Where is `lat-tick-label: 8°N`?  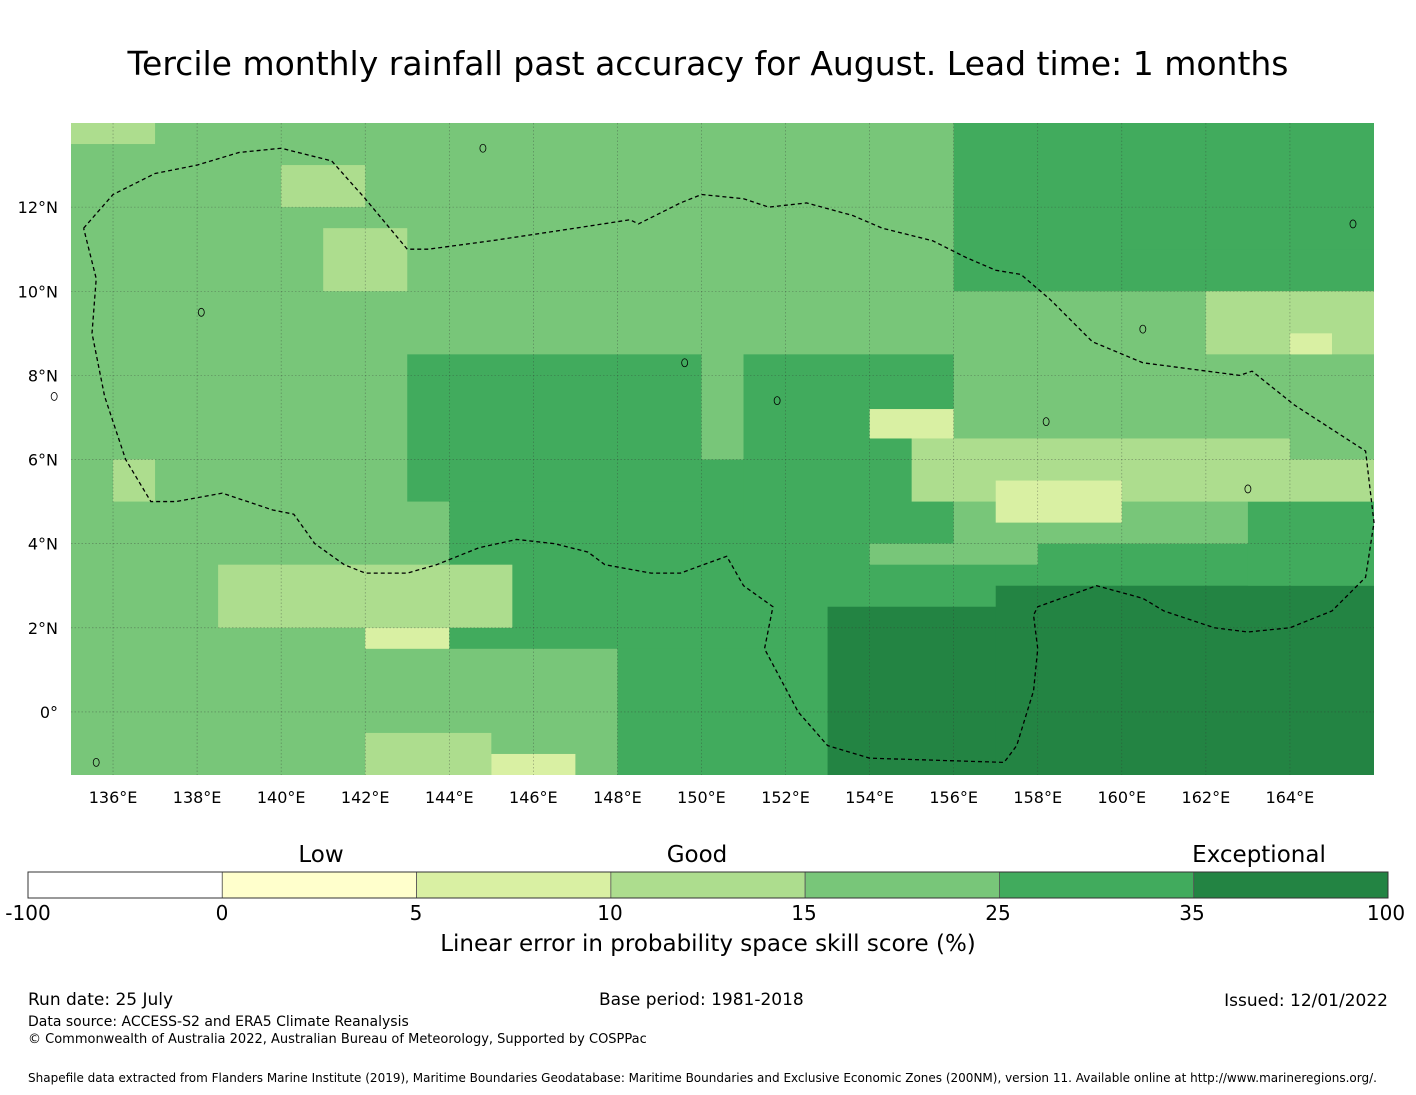
lat-tick-label: 8°N is located at coordinates (43, 375).